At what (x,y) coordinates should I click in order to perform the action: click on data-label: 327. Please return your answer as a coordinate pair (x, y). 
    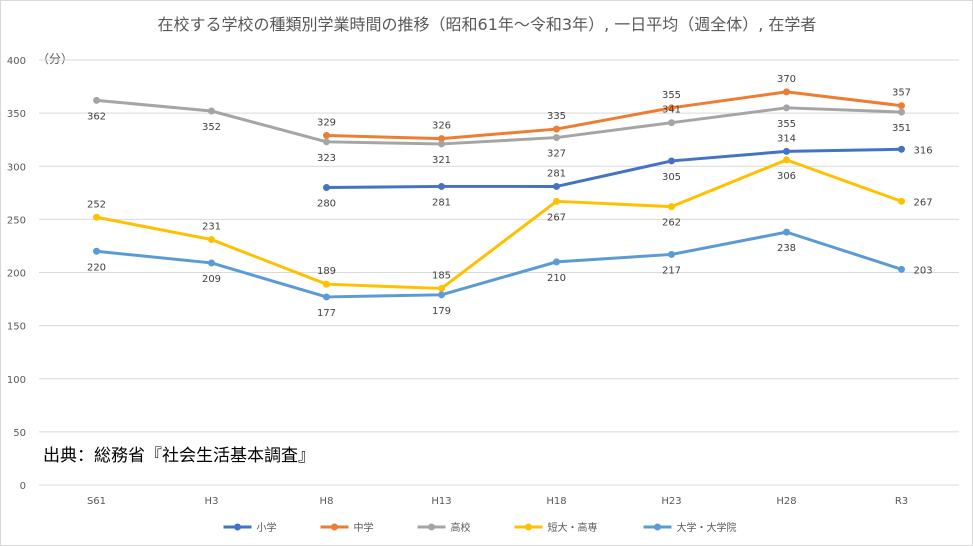
    Looking at the image, I should click on (556, 154).